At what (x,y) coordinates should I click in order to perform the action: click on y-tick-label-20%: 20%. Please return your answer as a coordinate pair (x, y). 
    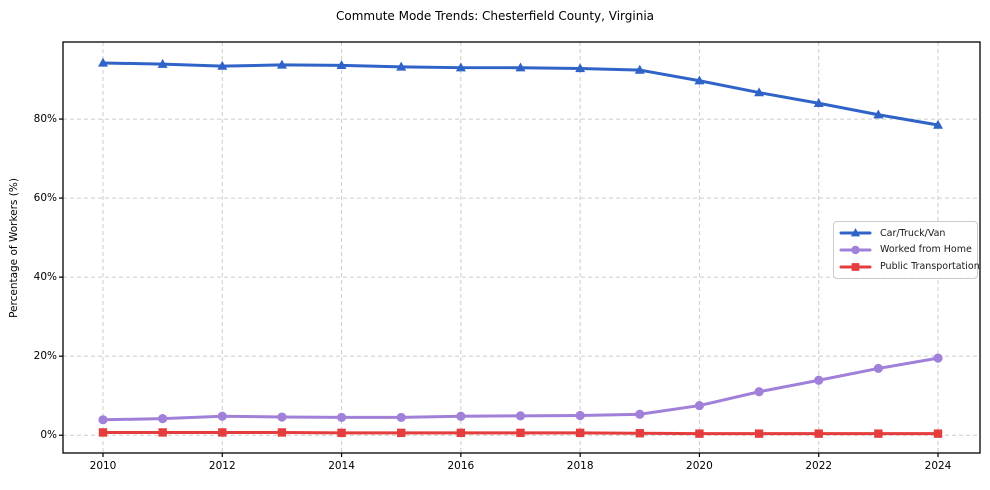
    Looking at the image, I should click on (45, 355).